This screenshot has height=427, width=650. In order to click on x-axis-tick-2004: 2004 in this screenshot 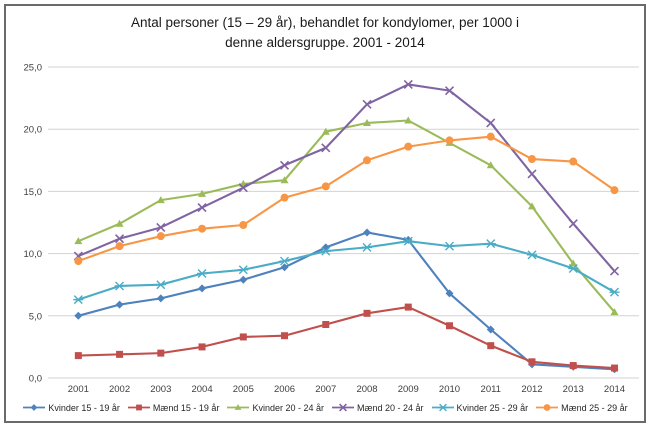, I will do `click(201, 389)`.